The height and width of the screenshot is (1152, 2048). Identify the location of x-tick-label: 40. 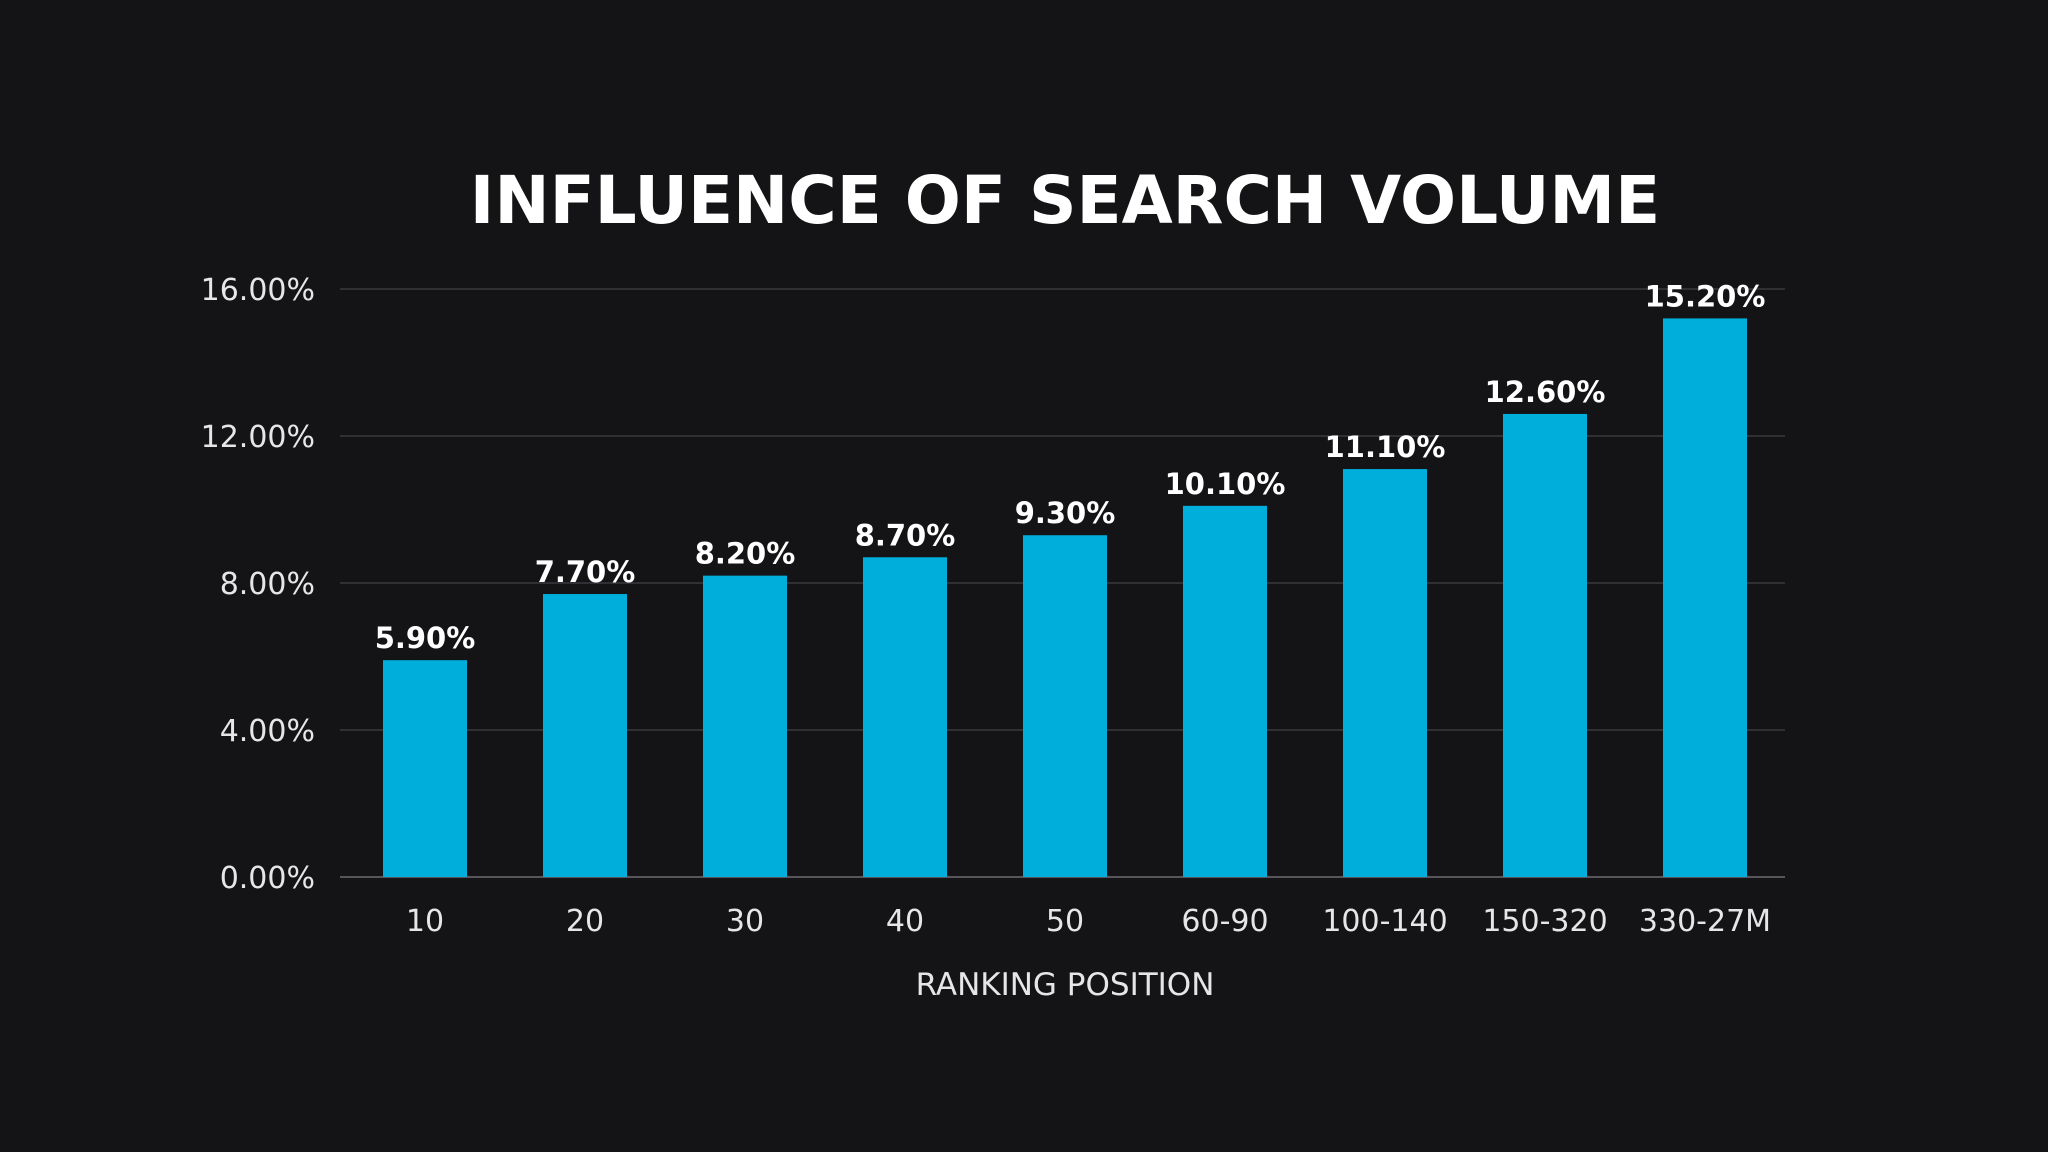
(905, 921).